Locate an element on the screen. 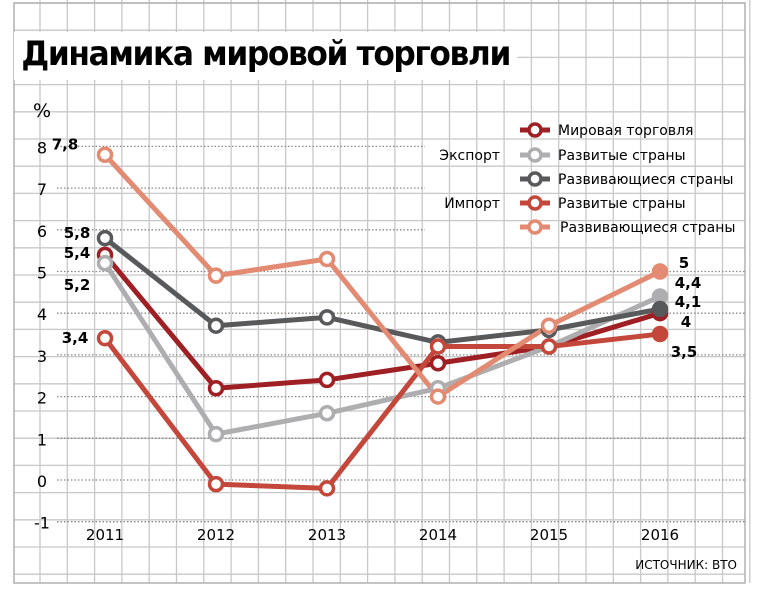 The image size is (762, 593). data-label-2011: 3,4 is located at coordinates (75, 338).